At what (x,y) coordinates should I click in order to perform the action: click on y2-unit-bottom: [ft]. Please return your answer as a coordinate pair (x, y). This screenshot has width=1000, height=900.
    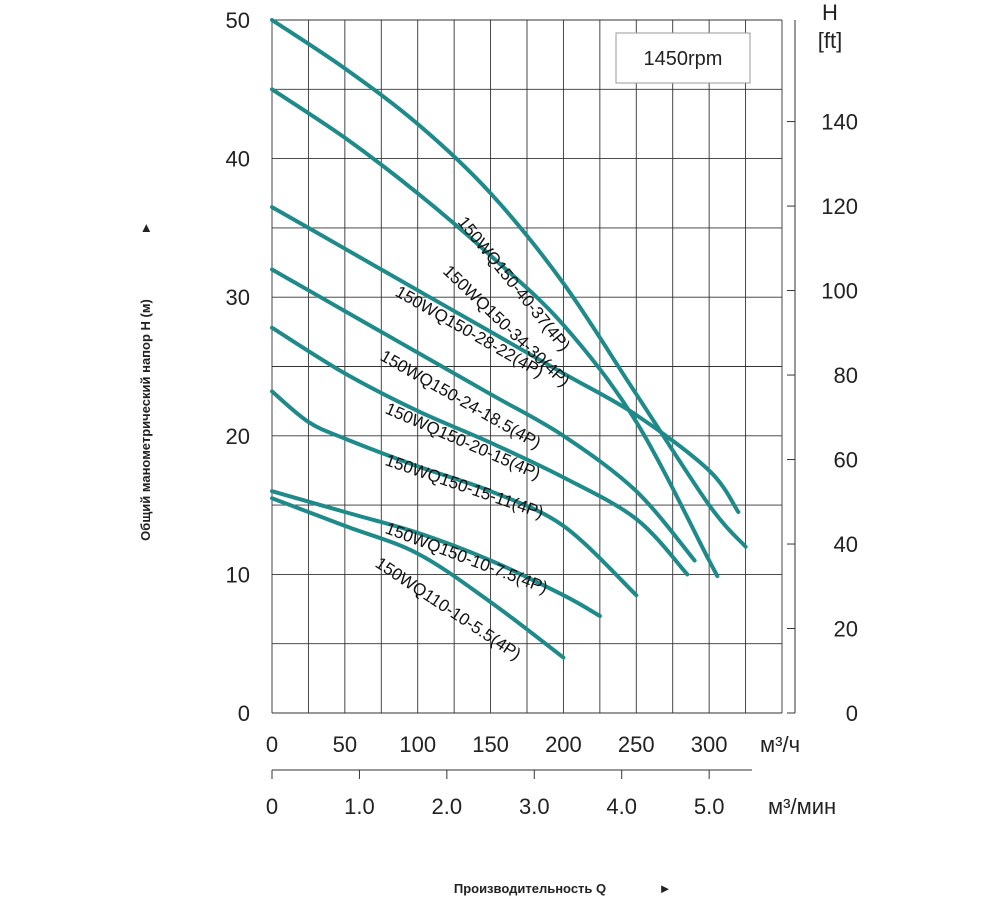
    Looking at the image, I should click on (830, 40).